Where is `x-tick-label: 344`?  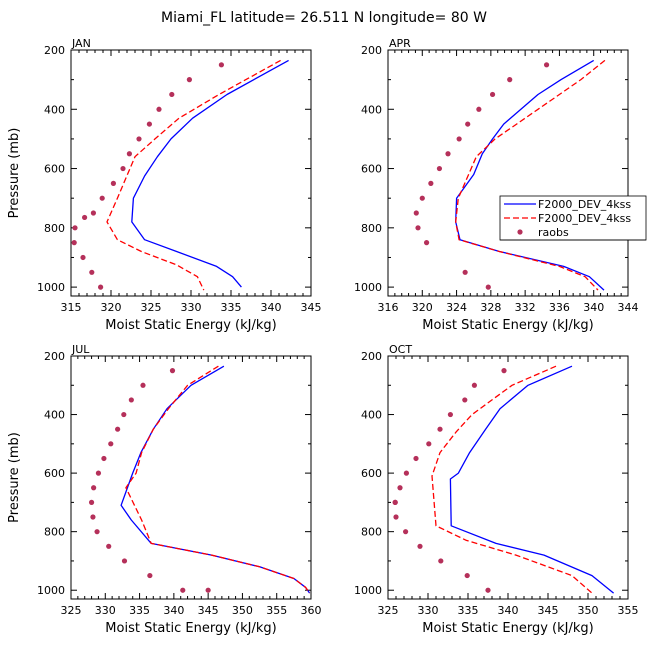
x-tick-label: 344 is located at coordinates (628, 307).